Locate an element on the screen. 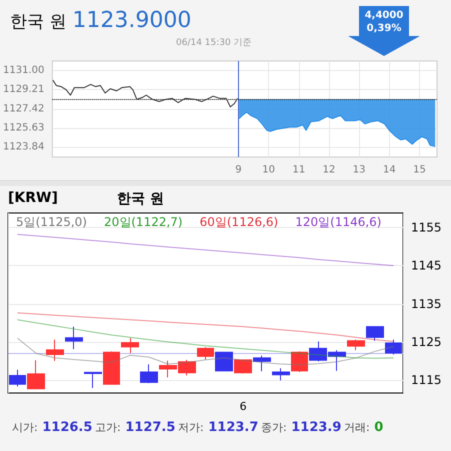  y-tick-label: 1129.21 is located at coordinates (23, 90).